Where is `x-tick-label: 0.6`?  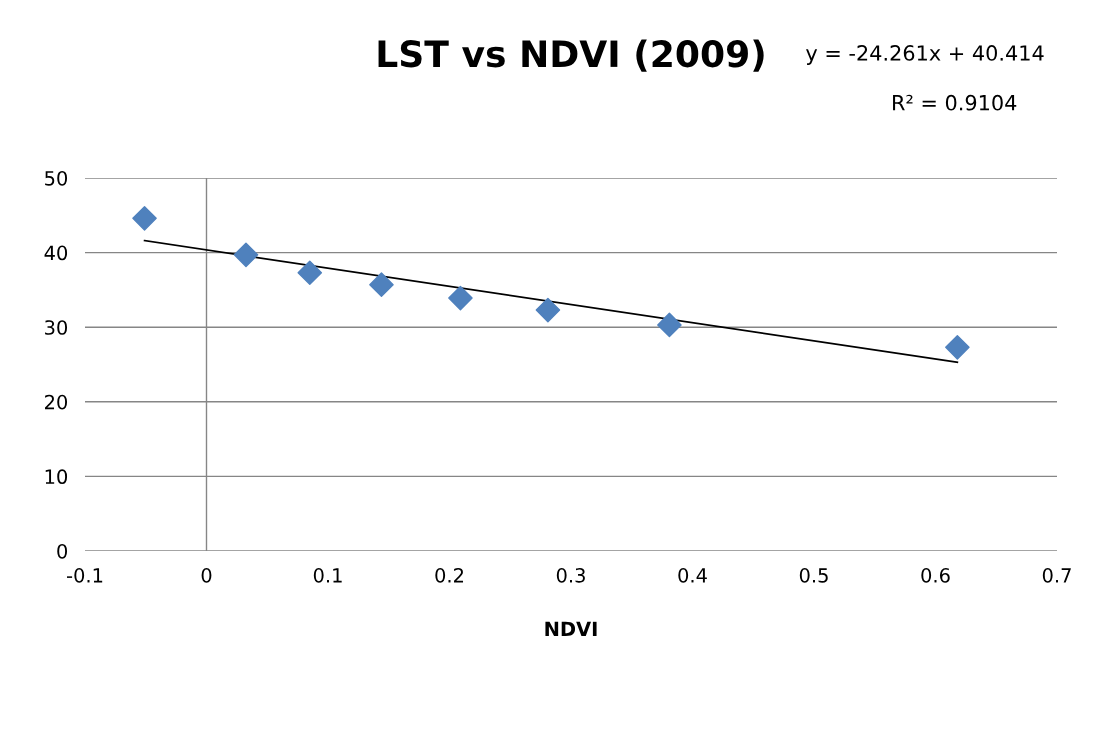 x-tick-label: 0.6 is located at coordinates (935, 575).